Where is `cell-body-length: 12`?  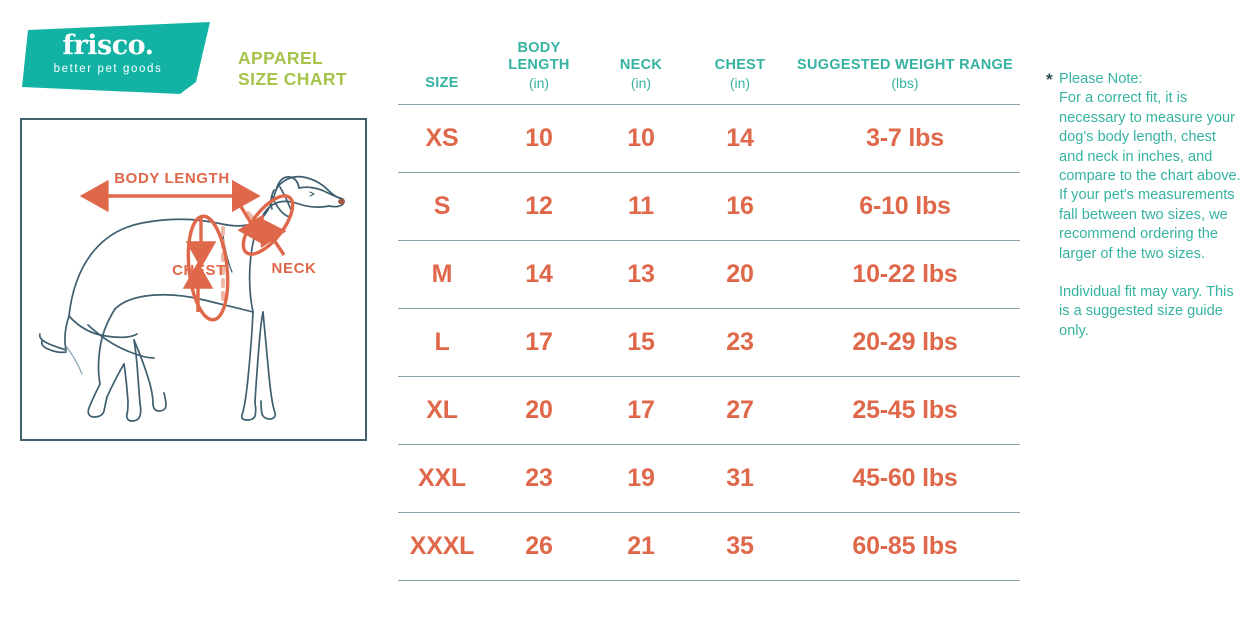
cell-body-length: 12 is located at coordinates (539, 206).